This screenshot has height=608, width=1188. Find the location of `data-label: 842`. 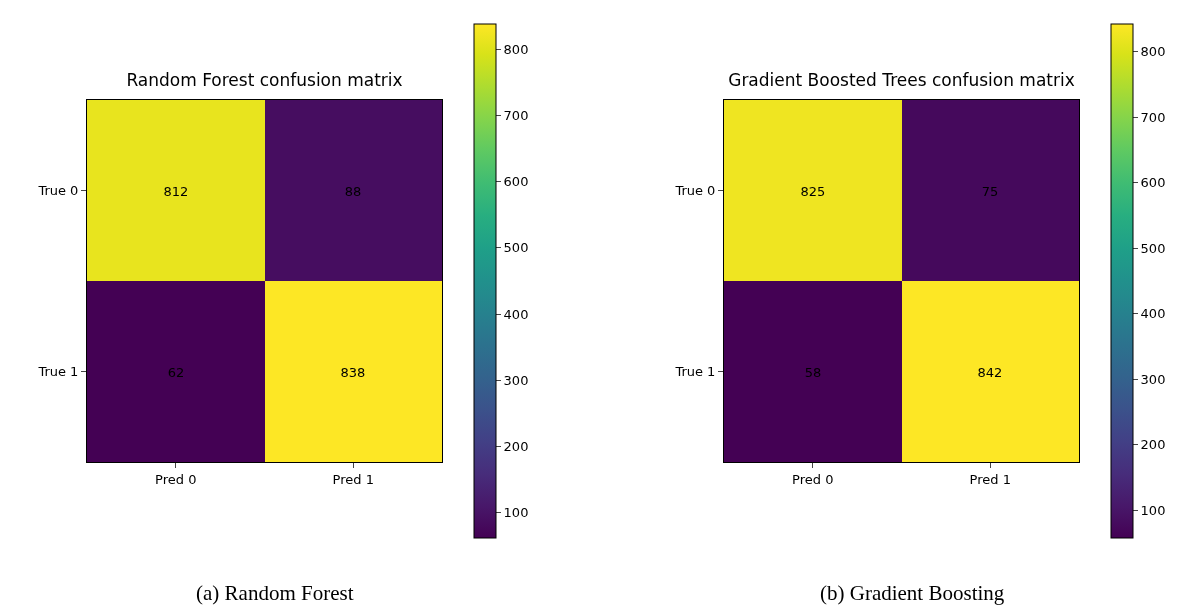

data-label: 842 is located at coordinates (990, 372).